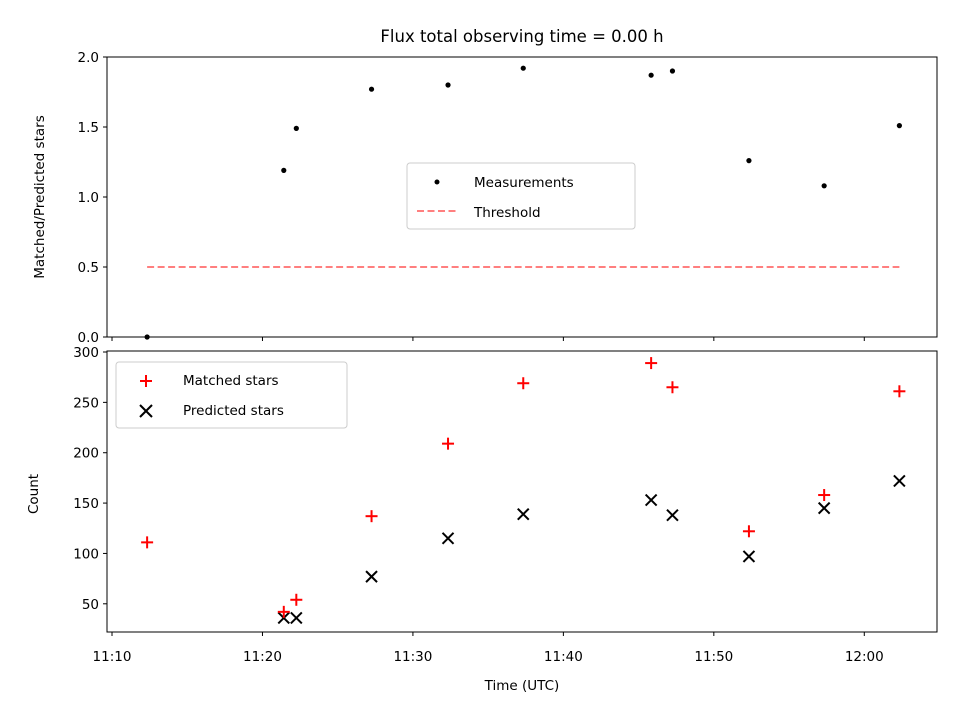 Image resolution: width=960 pixels, height=720 pixels. What do you see at coordinates (522, 686) in the screenshot?
I see `x-axis-label: Time (UTC)` at bounding box center [522, 686].